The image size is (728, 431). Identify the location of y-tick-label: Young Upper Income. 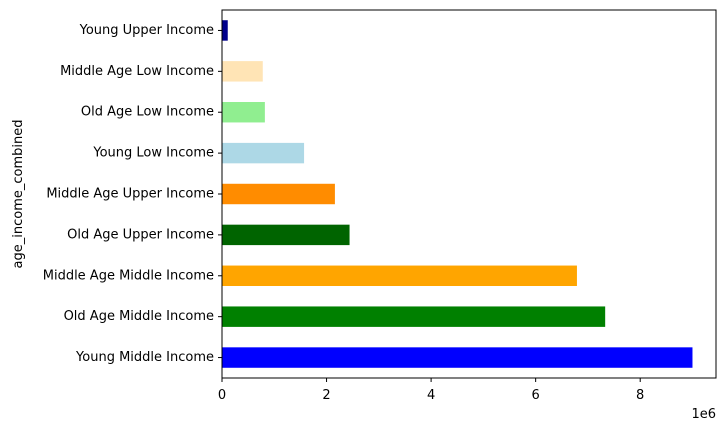
(146, 30).